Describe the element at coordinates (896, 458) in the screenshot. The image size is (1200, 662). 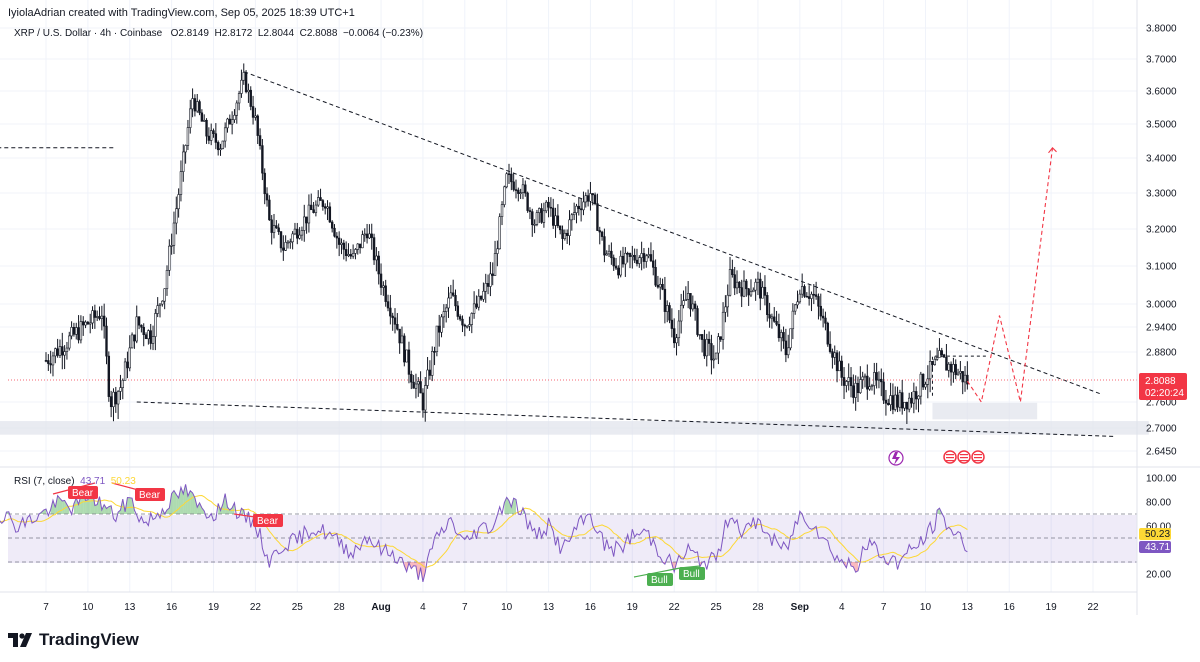
I see `dividend-event-icon` at that location.